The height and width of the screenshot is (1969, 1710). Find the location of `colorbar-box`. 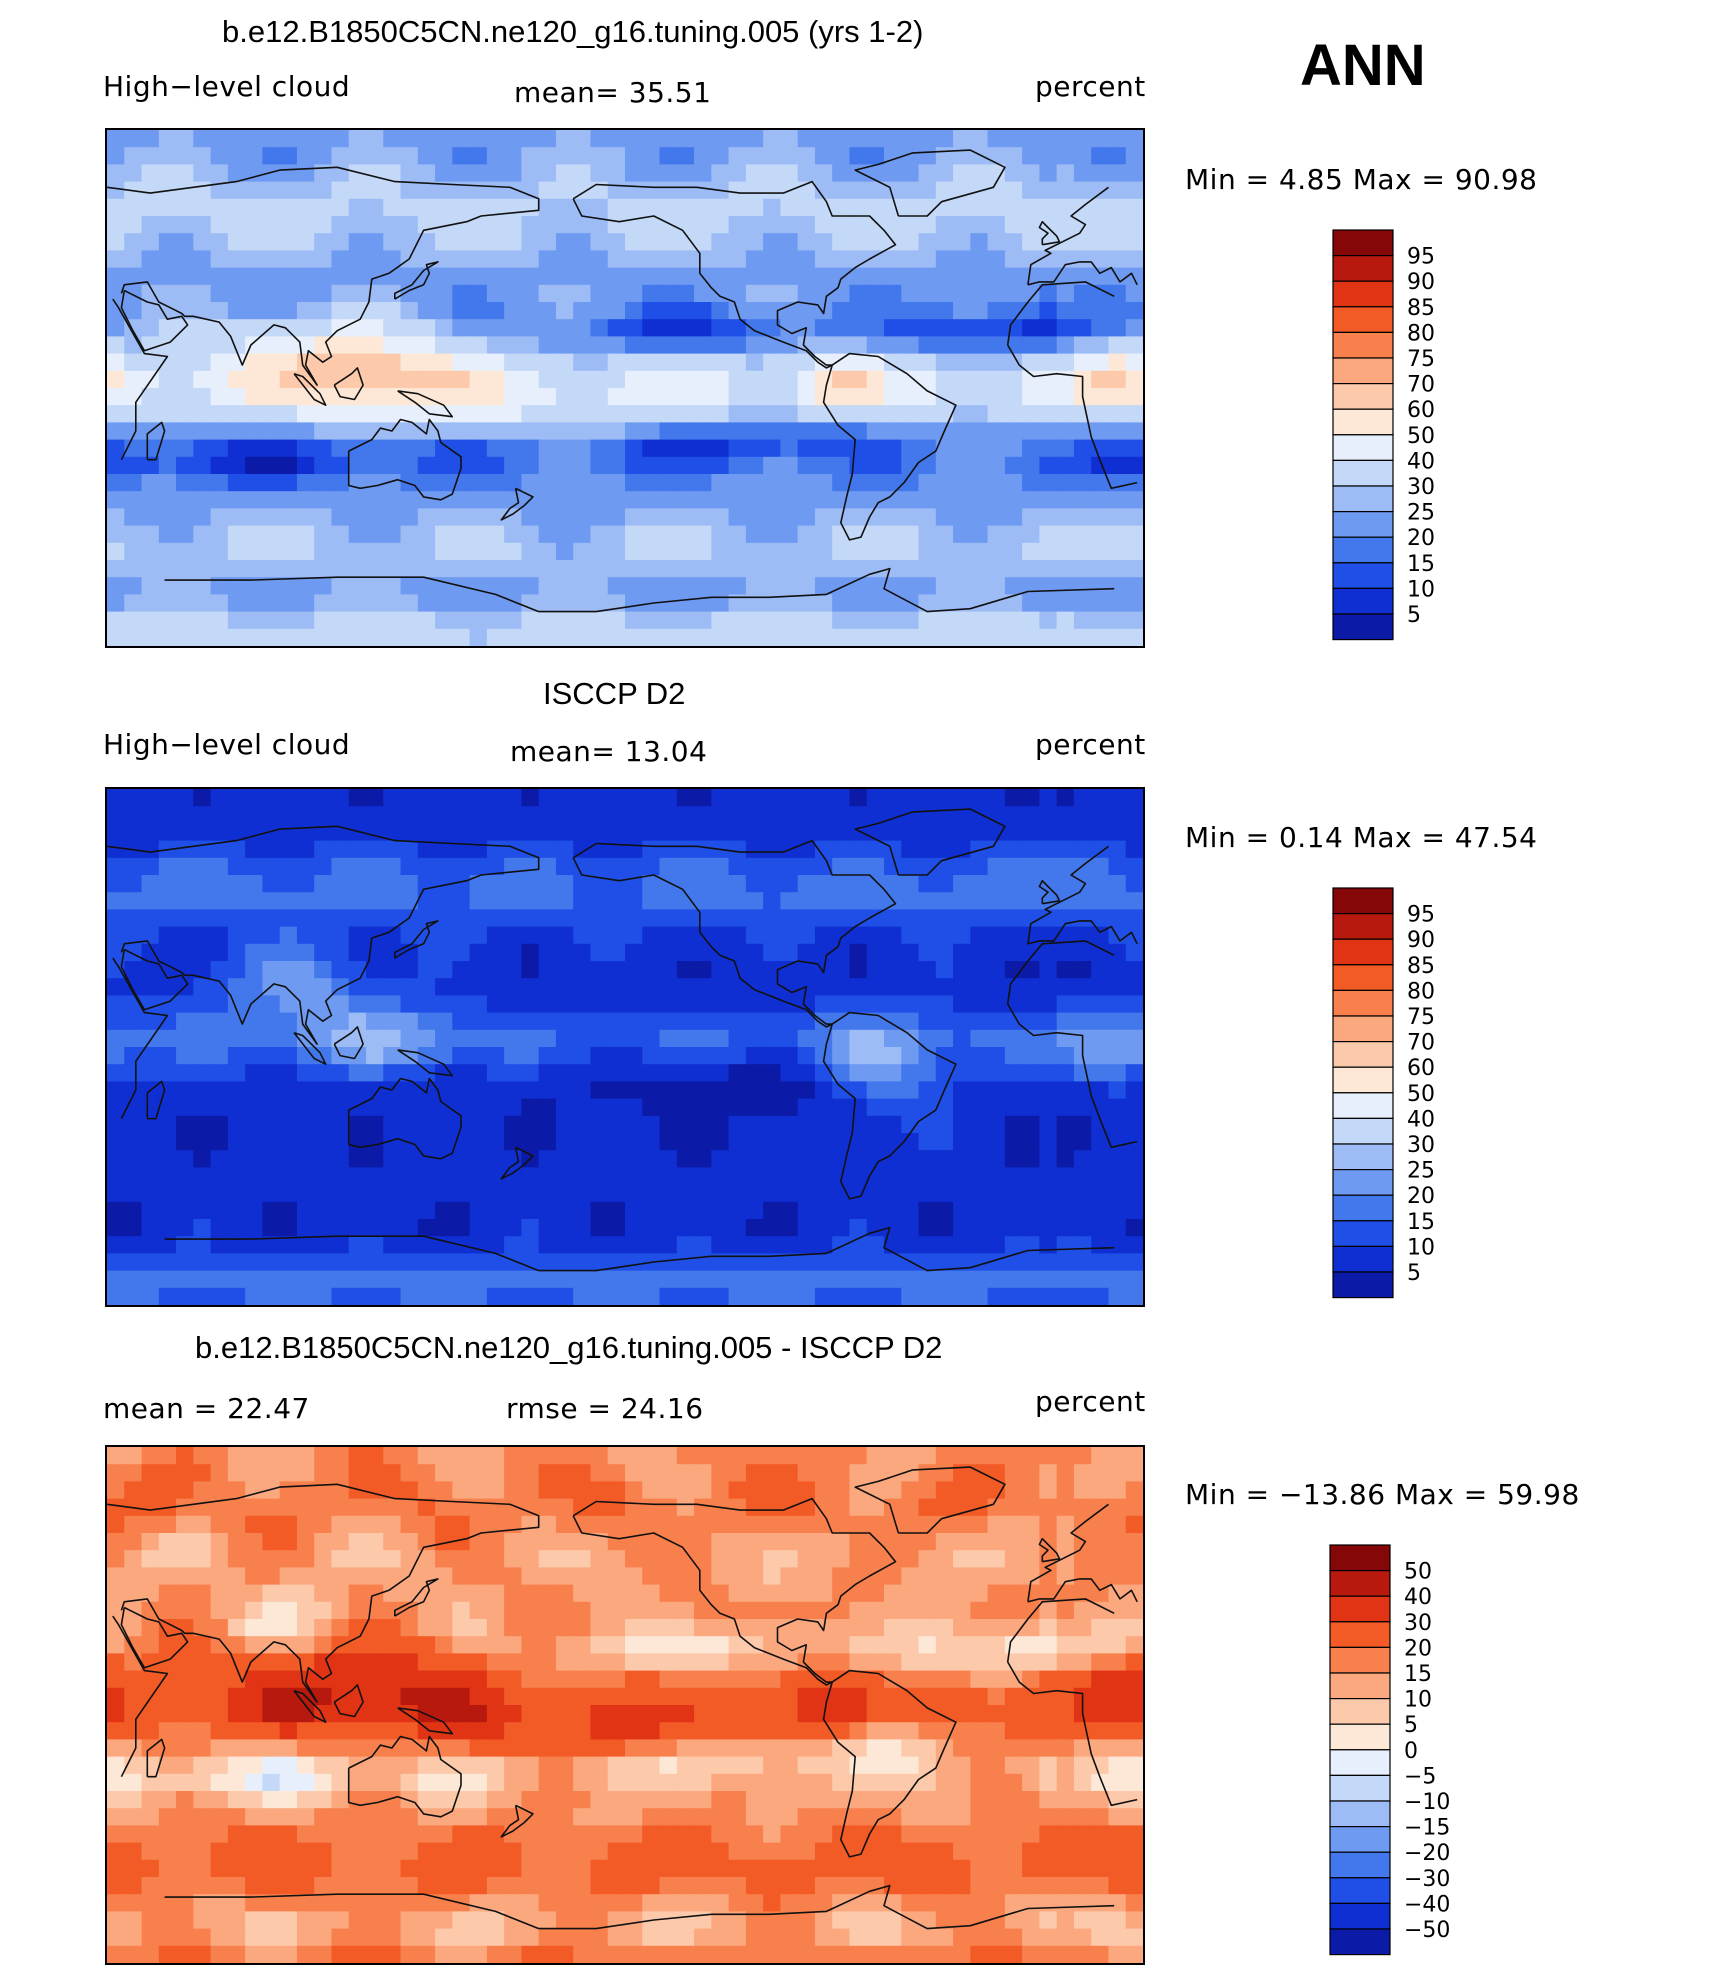

colorbar-box is located at coordinates (1363, 977).